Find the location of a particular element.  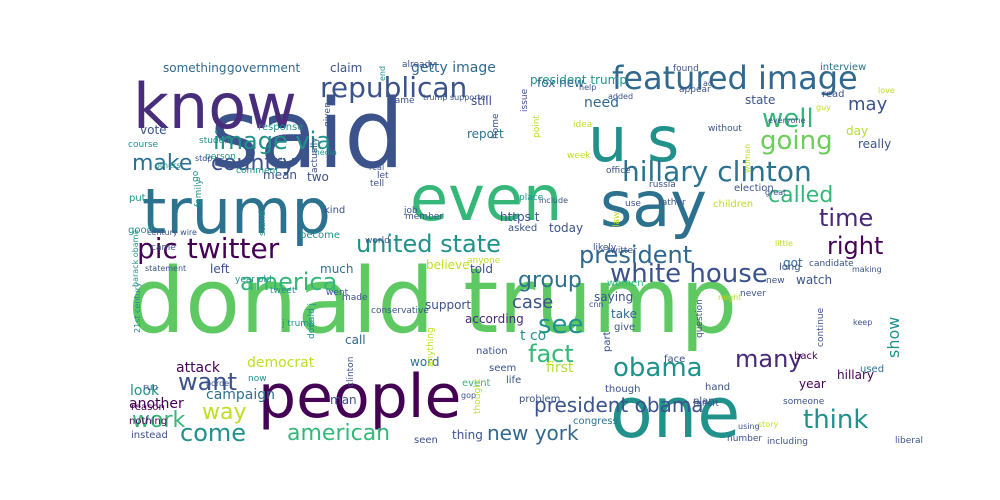

word-trump: trump is located at coordinates (236, 211).